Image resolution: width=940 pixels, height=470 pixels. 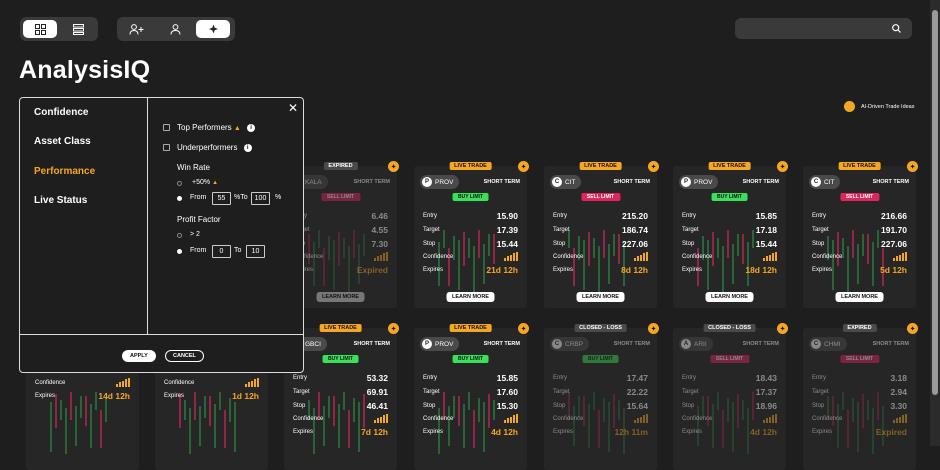 What do you see at coordinates (61, 200) in the screenshot?
I see `nav-live-status: Live Status` at bounding box center [61, 200].